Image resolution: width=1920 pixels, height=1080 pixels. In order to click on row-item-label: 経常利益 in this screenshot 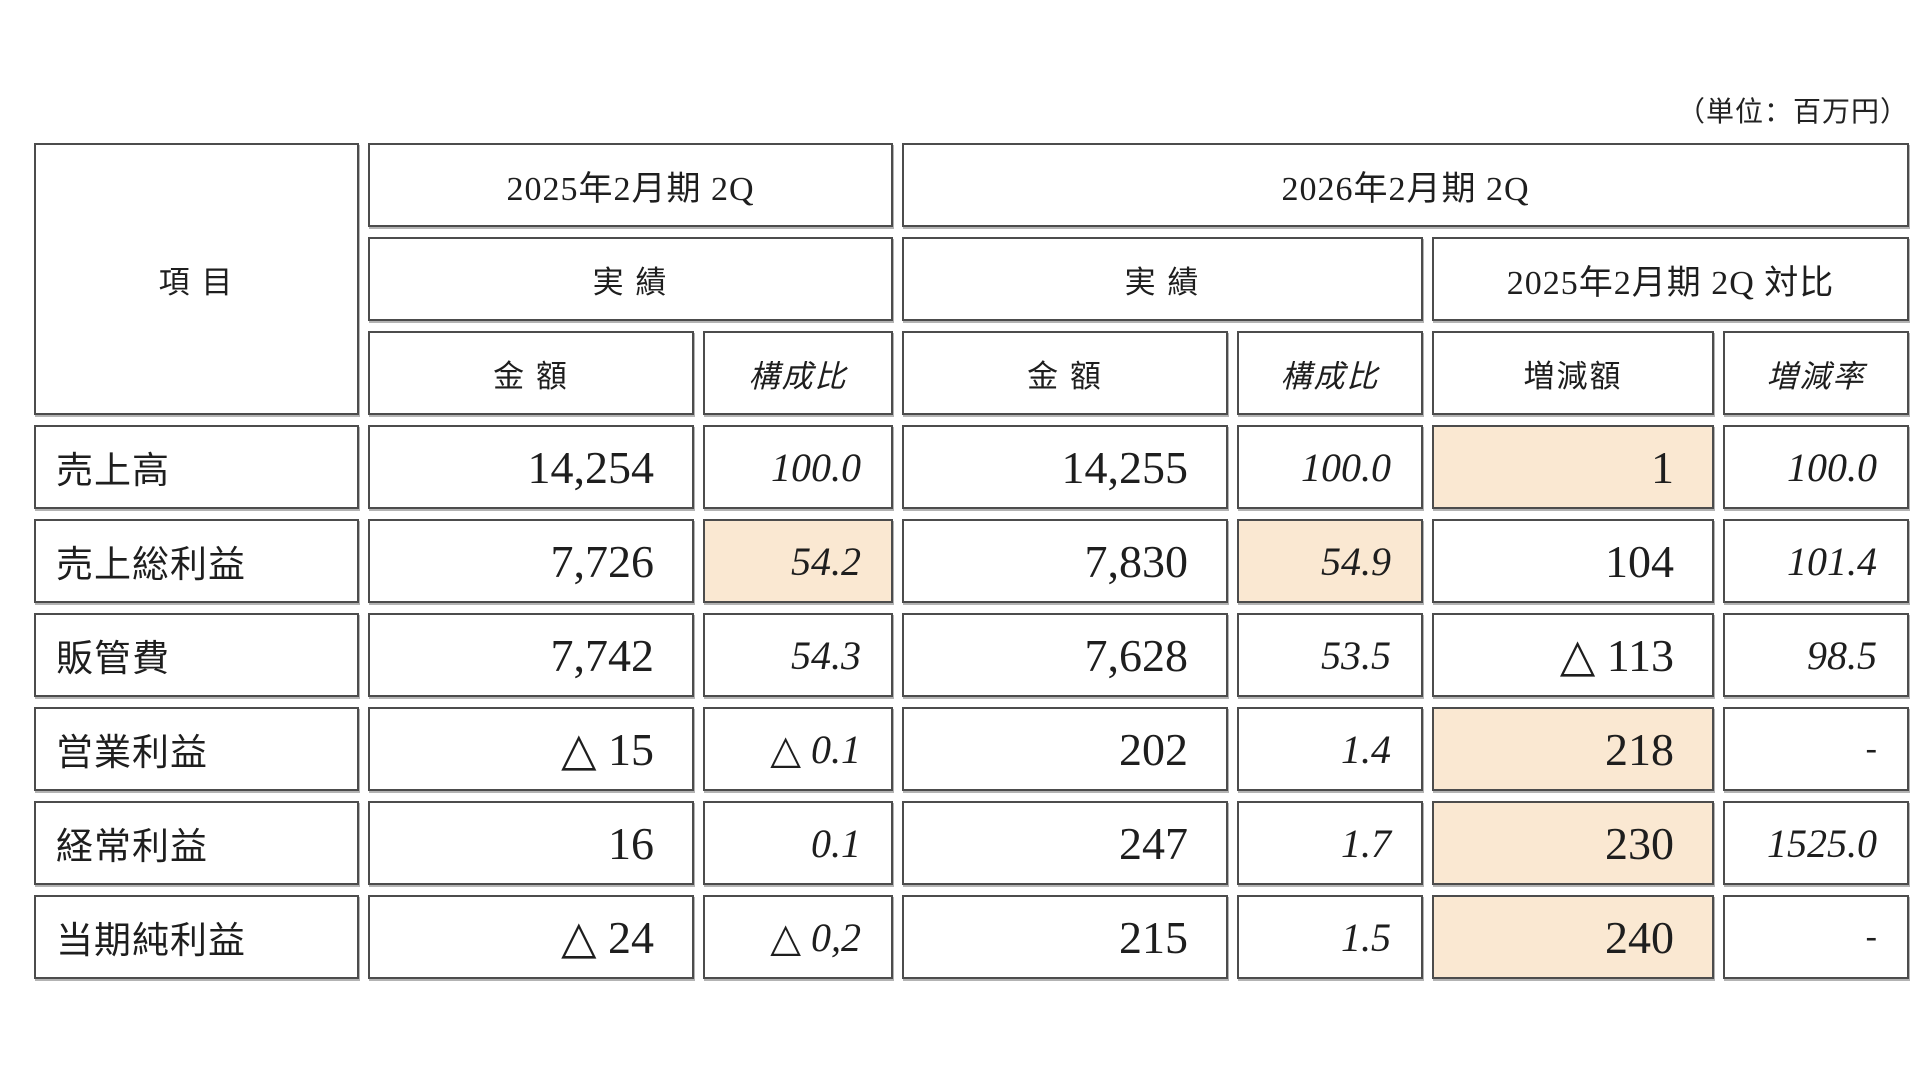, I will do `click(196, 843)`.